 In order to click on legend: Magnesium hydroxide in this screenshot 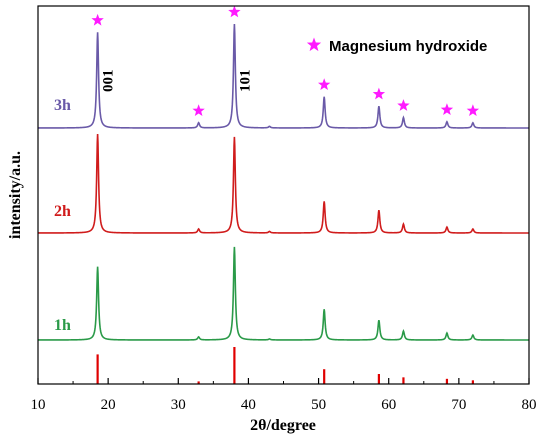, I will do `click(396, 46)`.